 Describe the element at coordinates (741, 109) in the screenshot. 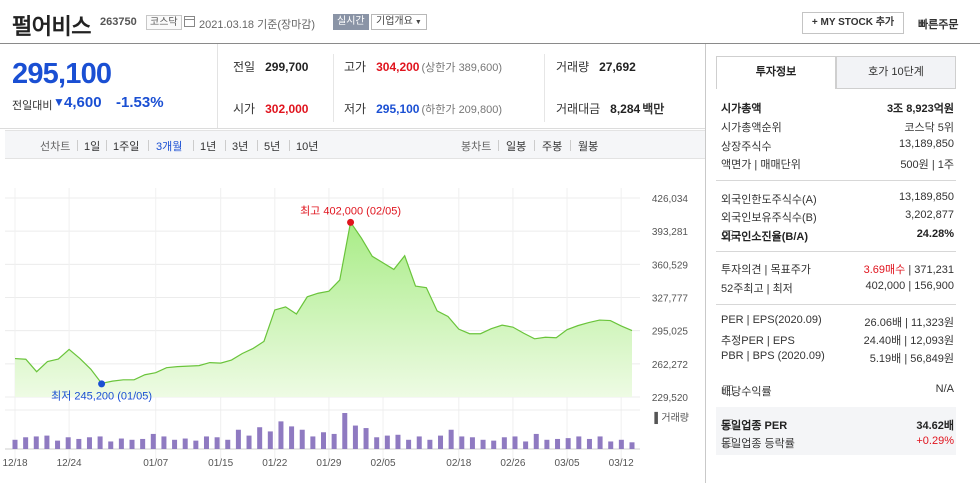

I see `info-row-label: 시가총액` at that location.